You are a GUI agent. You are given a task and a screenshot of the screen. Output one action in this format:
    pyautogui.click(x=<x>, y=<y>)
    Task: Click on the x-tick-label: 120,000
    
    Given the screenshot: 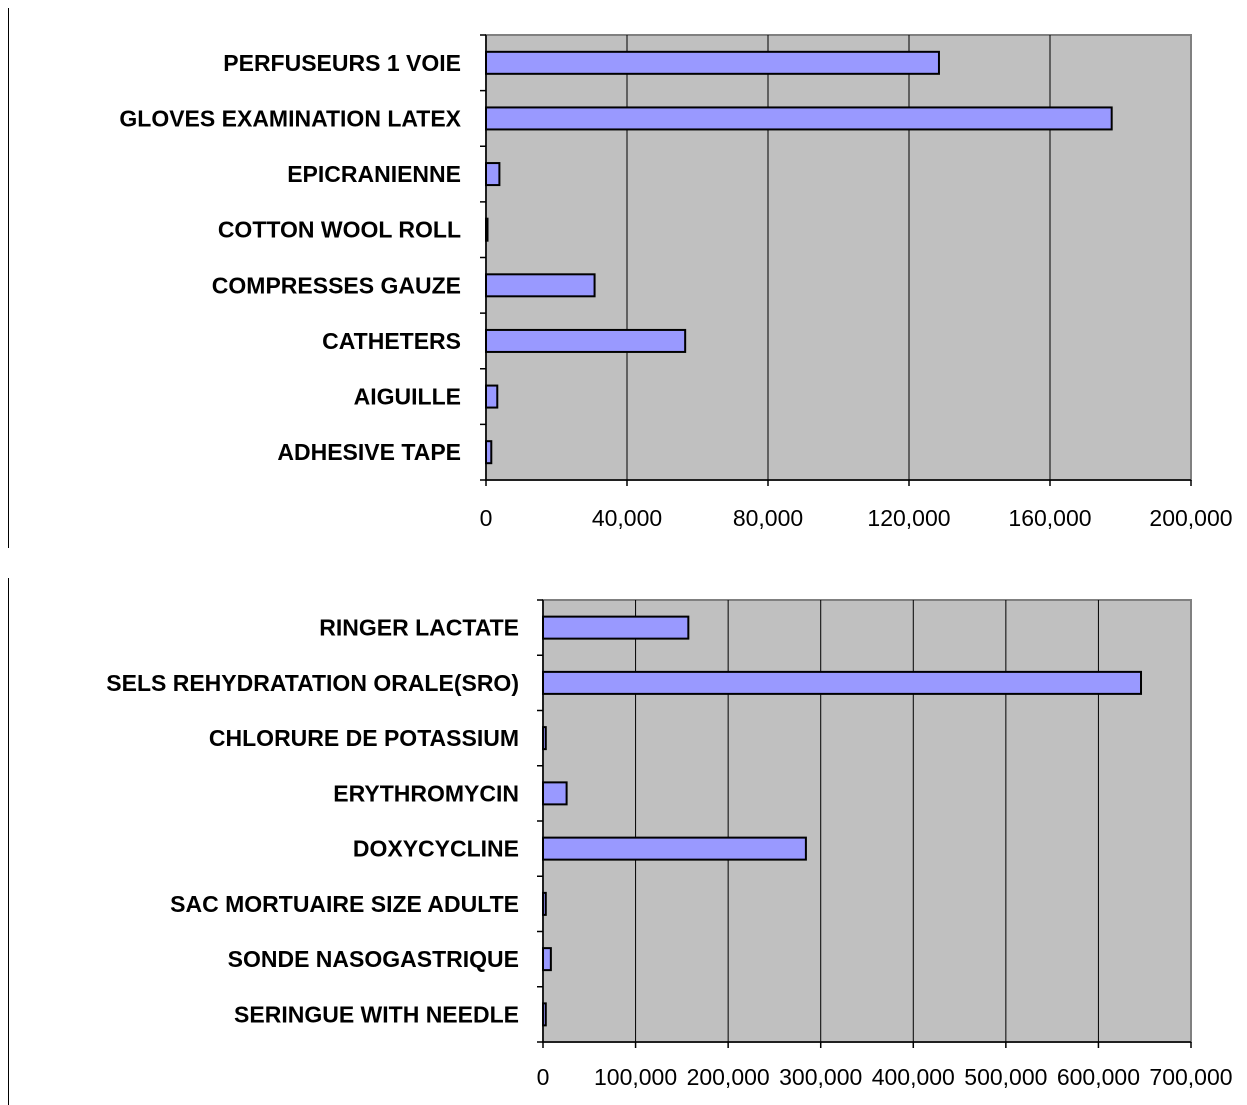 What is the action you would take?
    pyautogui.click(x=908, y=518)
    